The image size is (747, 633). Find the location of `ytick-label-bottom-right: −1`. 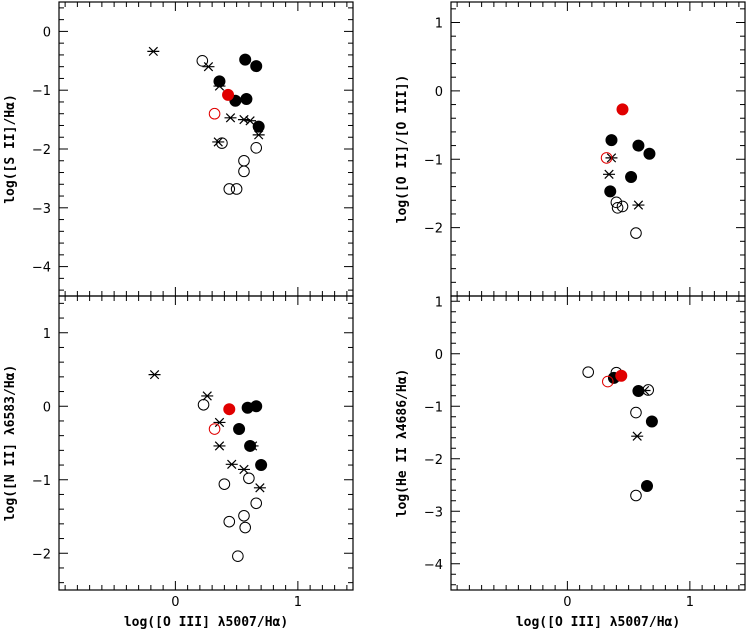

ytick-label-bottom-right: −1 is located at coordinates (433, 407).